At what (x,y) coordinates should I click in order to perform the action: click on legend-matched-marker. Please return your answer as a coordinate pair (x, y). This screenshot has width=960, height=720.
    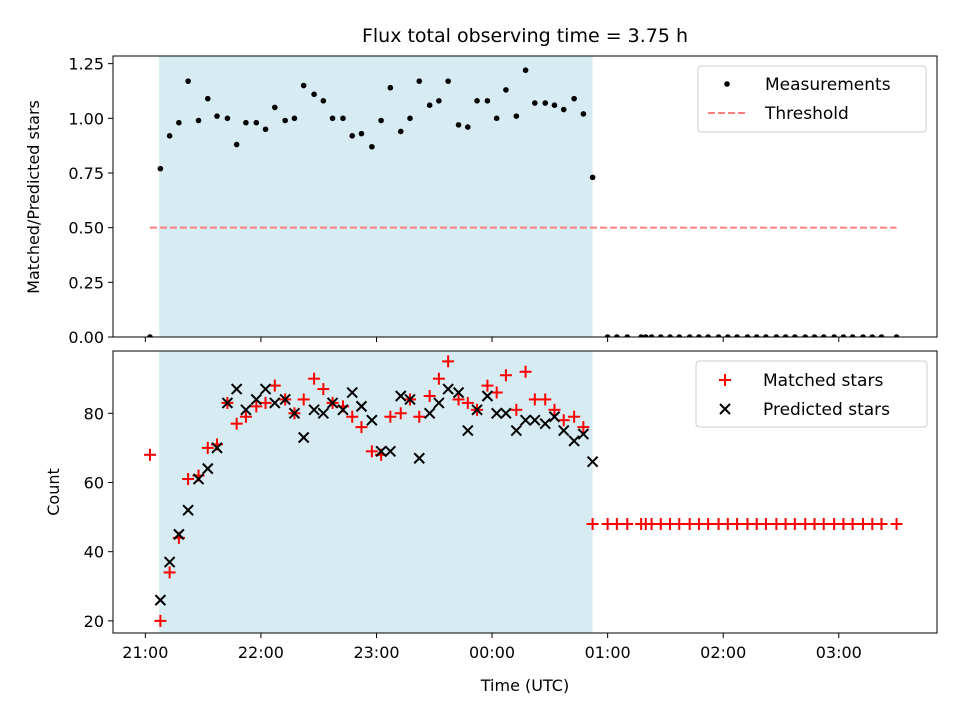
    Looking at the image, I should click on (725, 380).